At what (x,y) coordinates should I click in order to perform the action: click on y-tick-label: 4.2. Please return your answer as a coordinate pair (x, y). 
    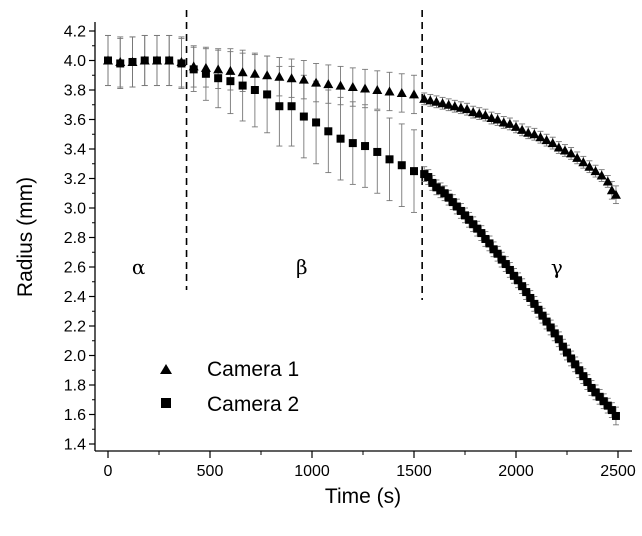
    Looking at the image, I should click on (75, 32).